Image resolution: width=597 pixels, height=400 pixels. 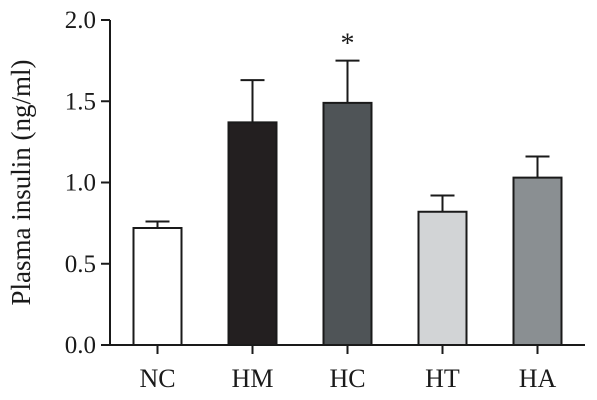 I want to click on y-ticks: 0.0 0.5 1.0 1.5 2.0, so click(x=87, y=183).